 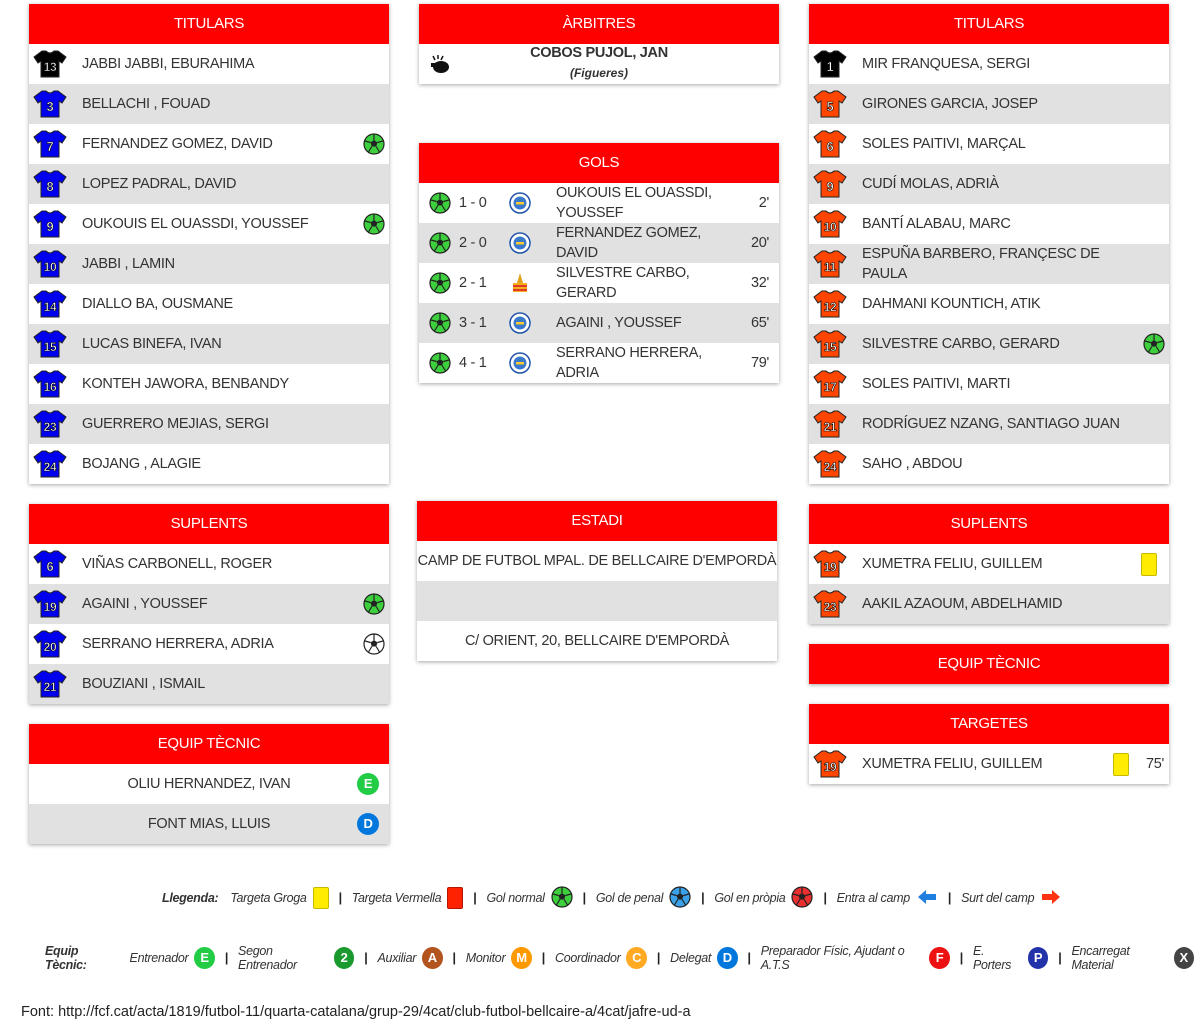 I want to click on player-row: 12 DAHMANI KOUNTICH, ATIK, so click(x=989, y=304).